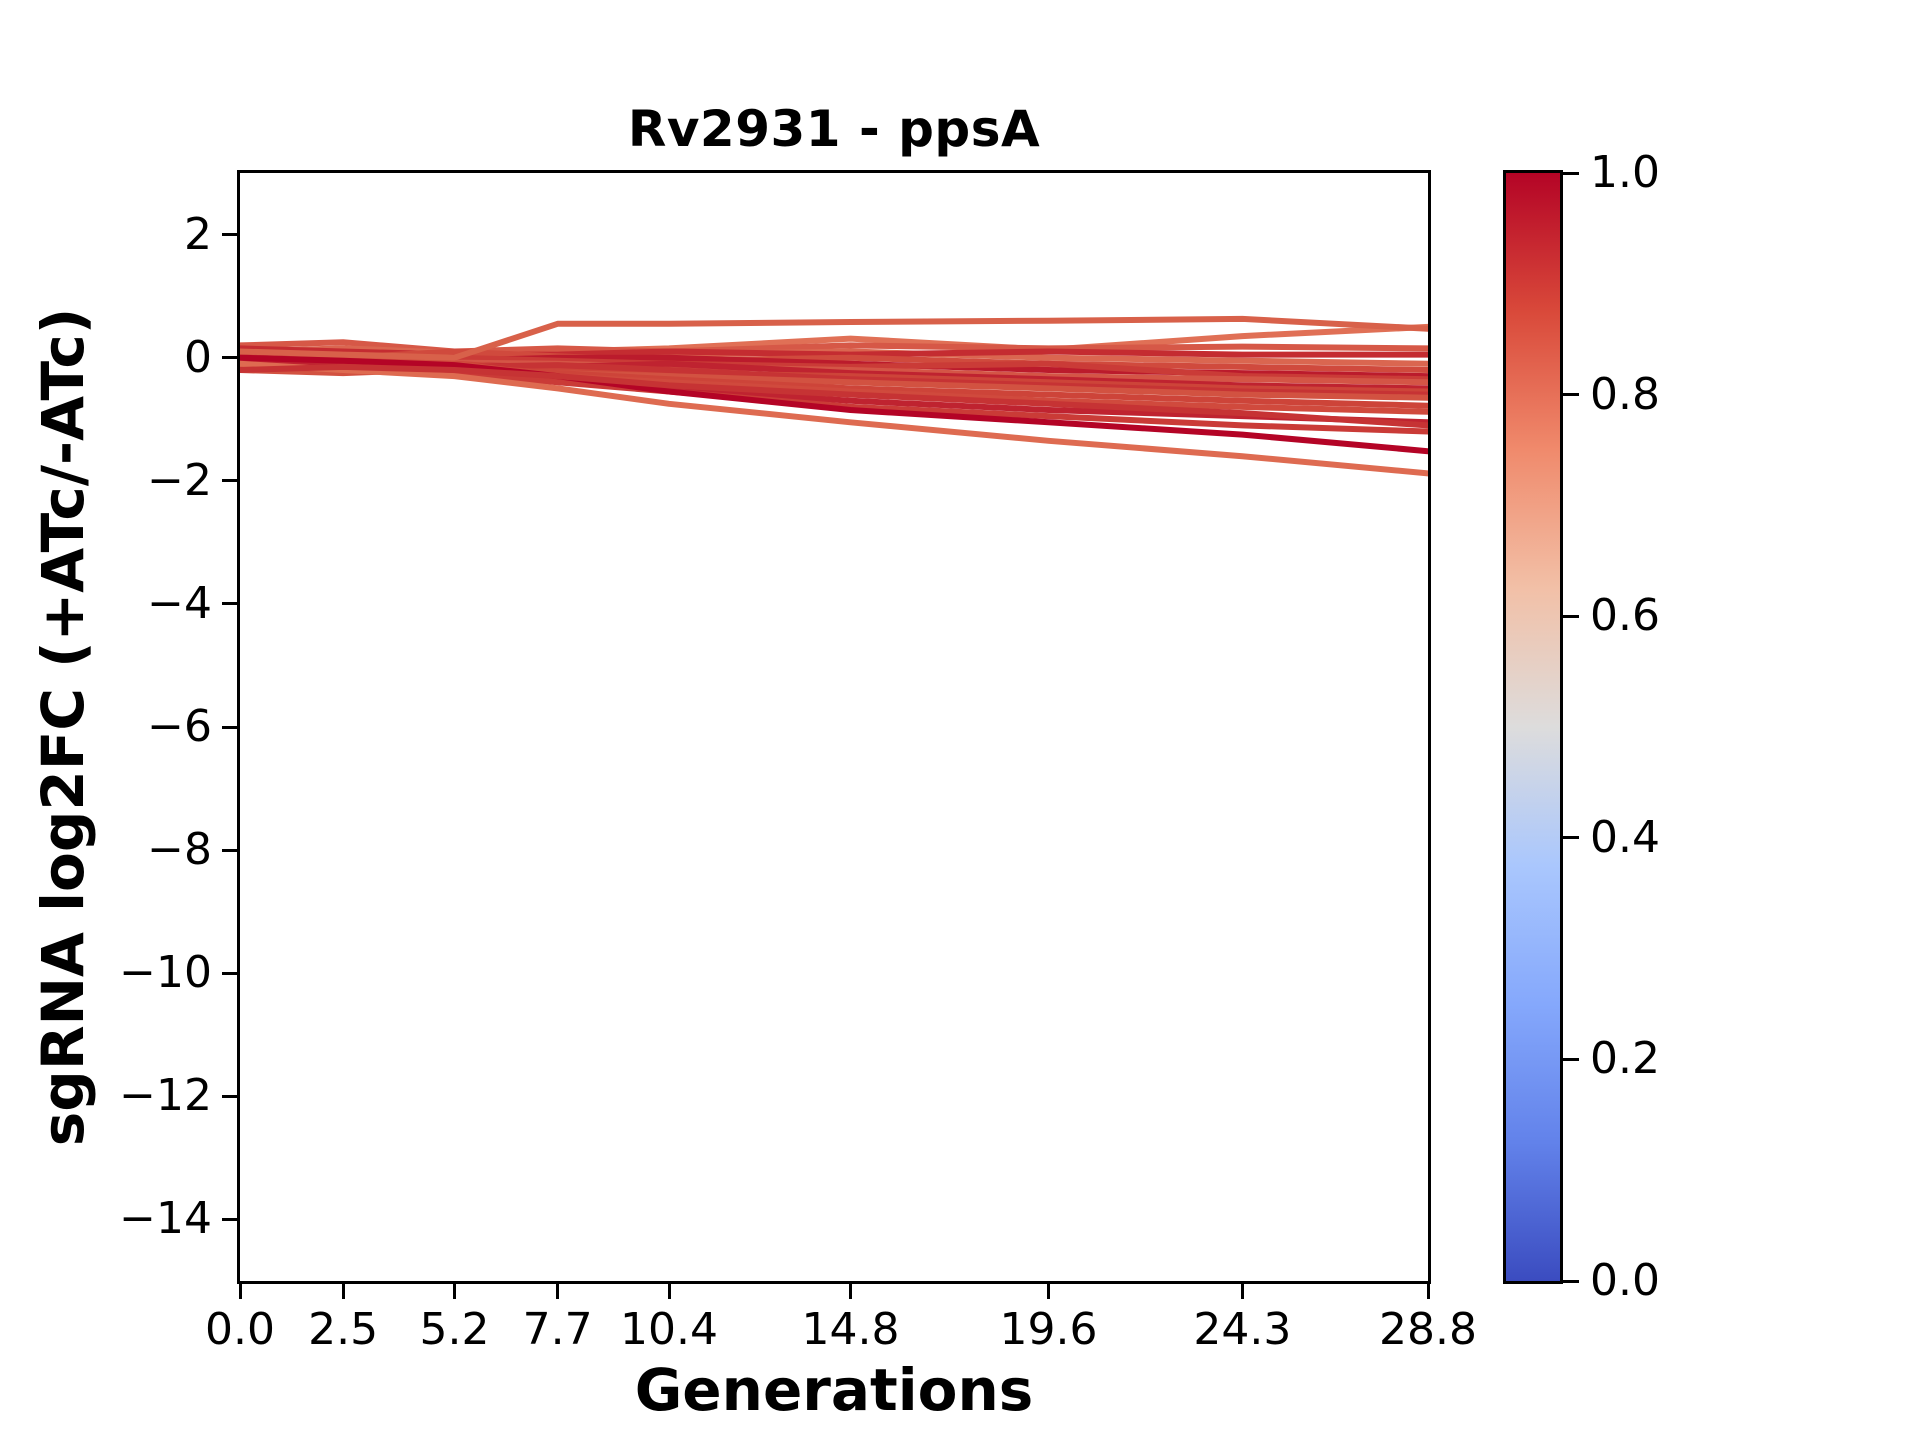 This screenshot has height=1440, width=1920. What do you see at coordinates (1242, 1329) in the screenshot?
I see `x-tick-label: 24.3` at bounding box center [1242, 1329].